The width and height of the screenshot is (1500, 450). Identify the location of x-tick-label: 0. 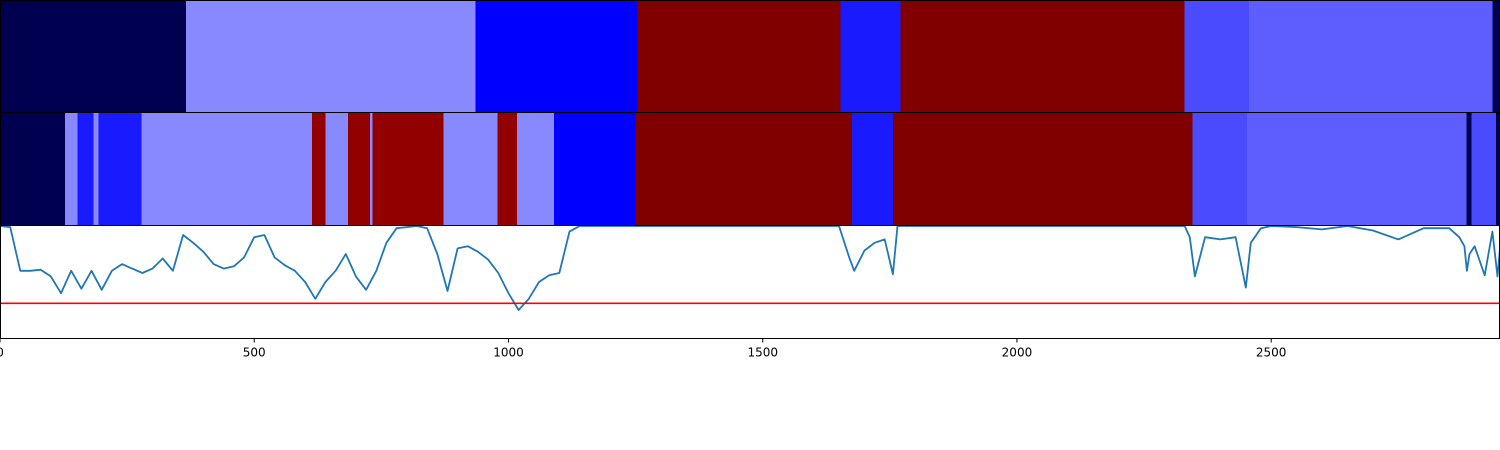
(2, 353).